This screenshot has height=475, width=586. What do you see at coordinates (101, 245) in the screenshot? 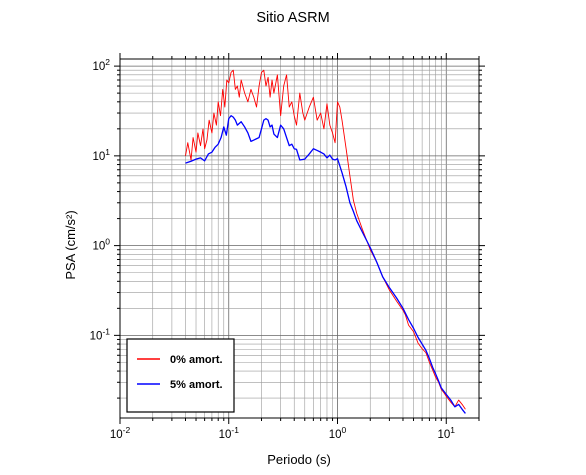
I see `y-tick-label: 10⁰` at bounding box center [101, 245].